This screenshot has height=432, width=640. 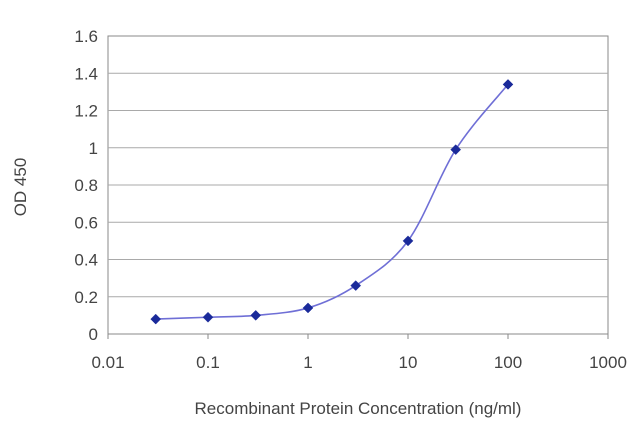 I want to click on y-axis-title: OD 450, so click(x=20, y=187).